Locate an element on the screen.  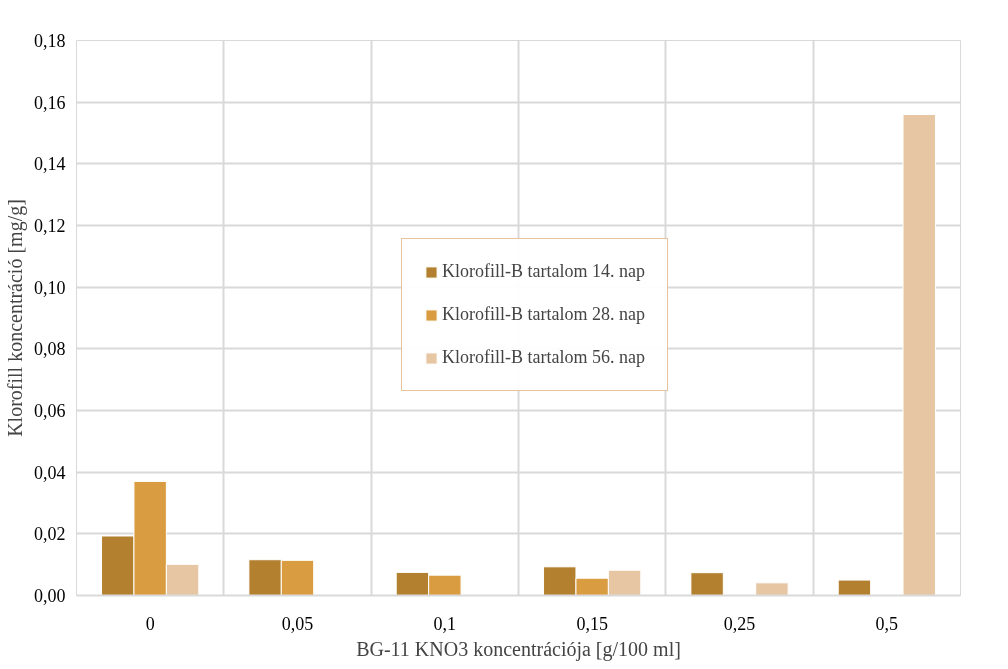
x-tick-label: 0,1 is located at coordinates (445, 623).